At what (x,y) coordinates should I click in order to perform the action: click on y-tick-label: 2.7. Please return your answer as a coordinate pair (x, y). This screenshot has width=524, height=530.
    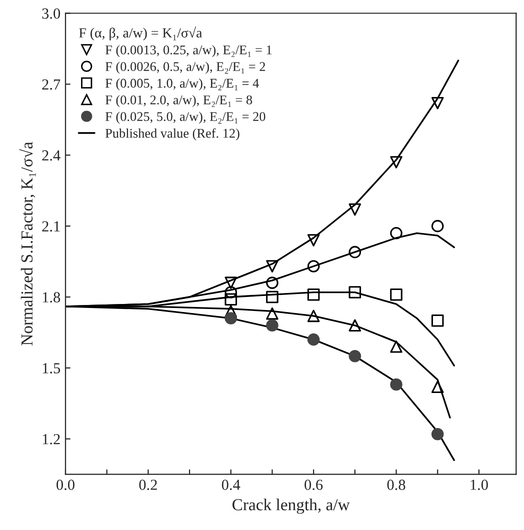
    Looking at the image, I should click on (51, 84).